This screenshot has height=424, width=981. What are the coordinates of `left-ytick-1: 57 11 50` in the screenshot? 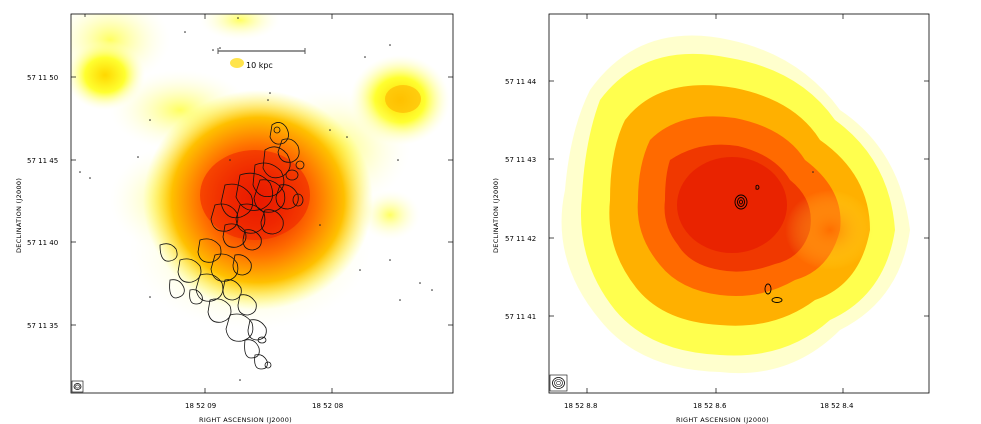 It's located at (42, 78).